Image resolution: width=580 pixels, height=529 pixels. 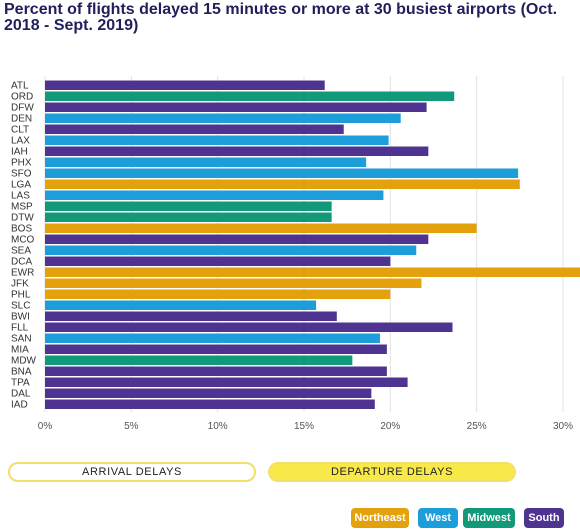 I want to click on category-label: TPA, so click(x=20, y=383).